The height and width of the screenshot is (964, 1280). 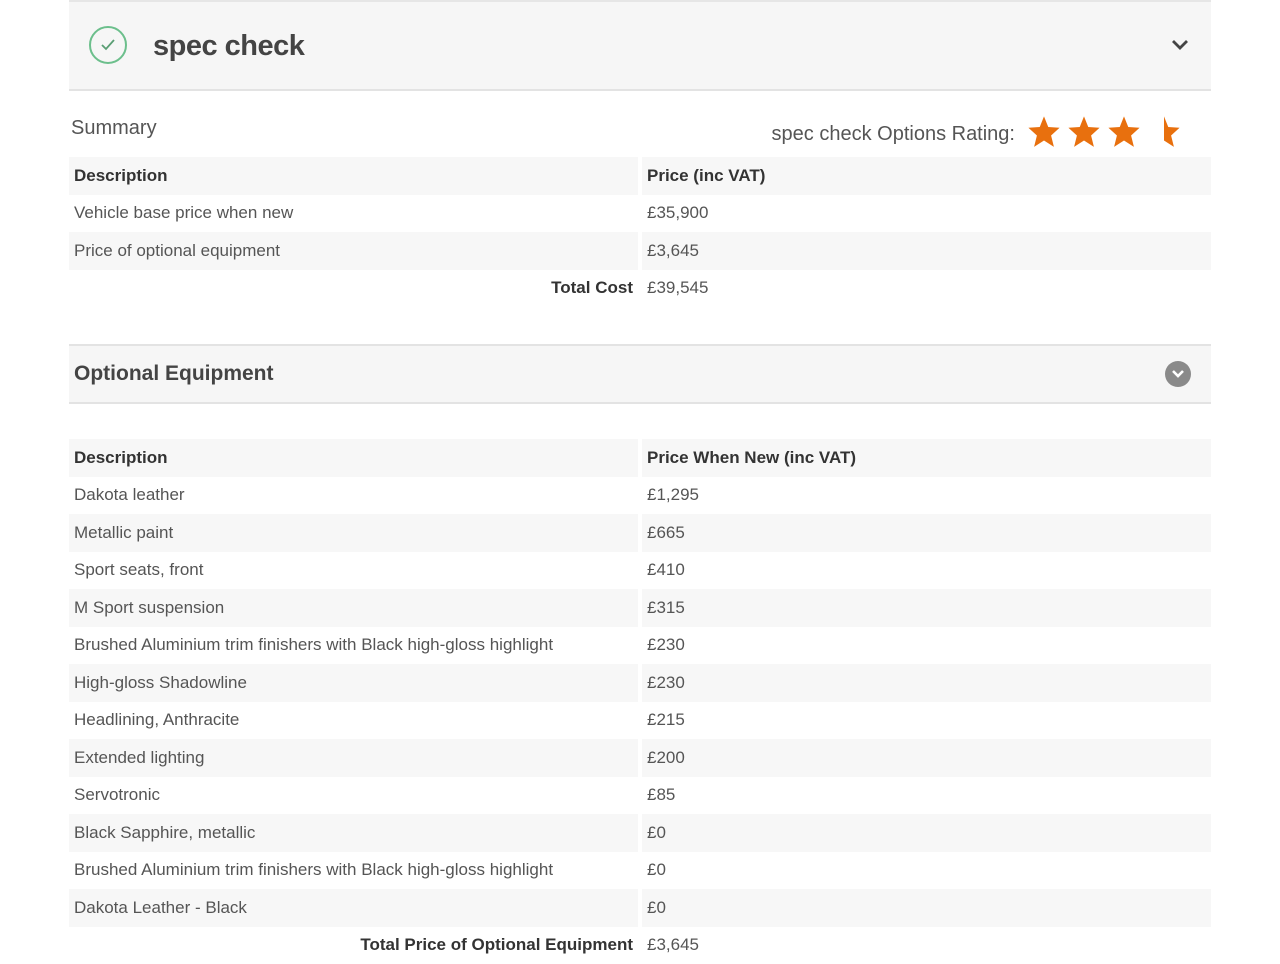 I want to click on description-cell: Vehicle base price when new, so click(x=355, y=214).